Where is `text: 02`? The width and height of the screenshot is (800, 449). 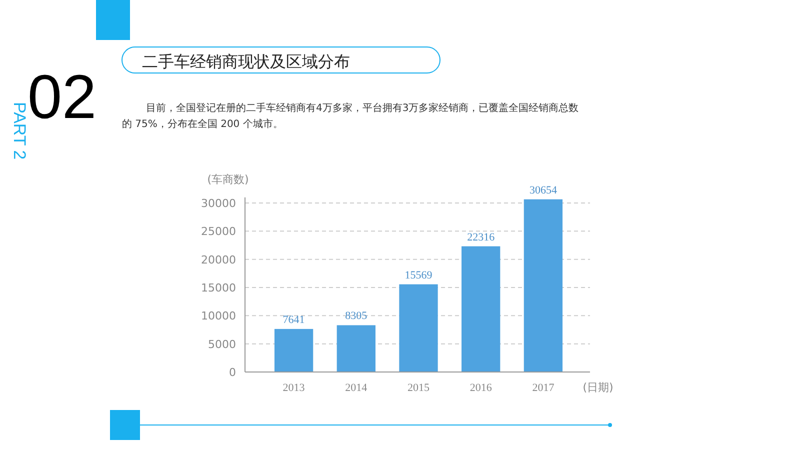
text: 02 is located at coordinates (62, 97).